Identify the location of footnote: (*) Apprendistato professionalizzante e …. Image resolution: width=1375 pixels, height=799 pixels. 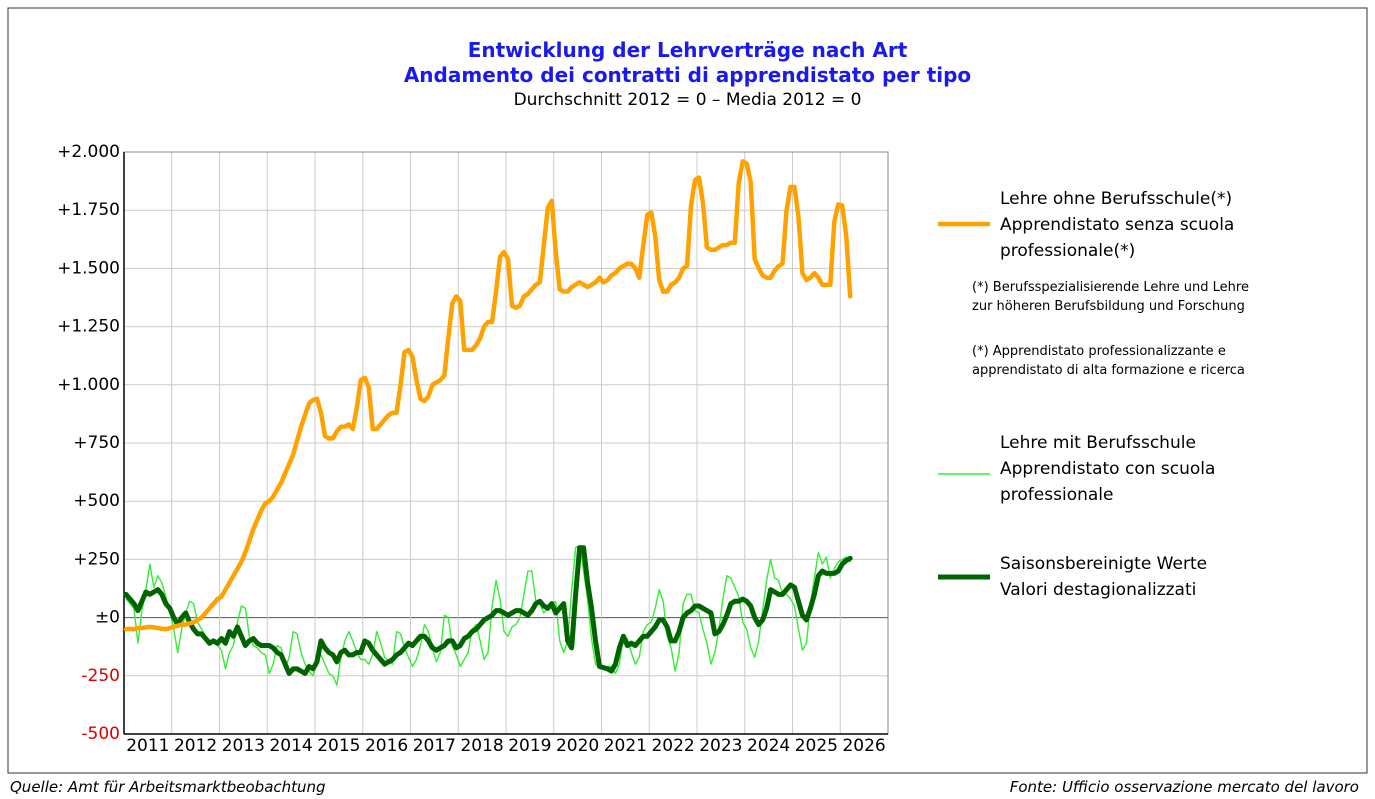
(1108, 361).